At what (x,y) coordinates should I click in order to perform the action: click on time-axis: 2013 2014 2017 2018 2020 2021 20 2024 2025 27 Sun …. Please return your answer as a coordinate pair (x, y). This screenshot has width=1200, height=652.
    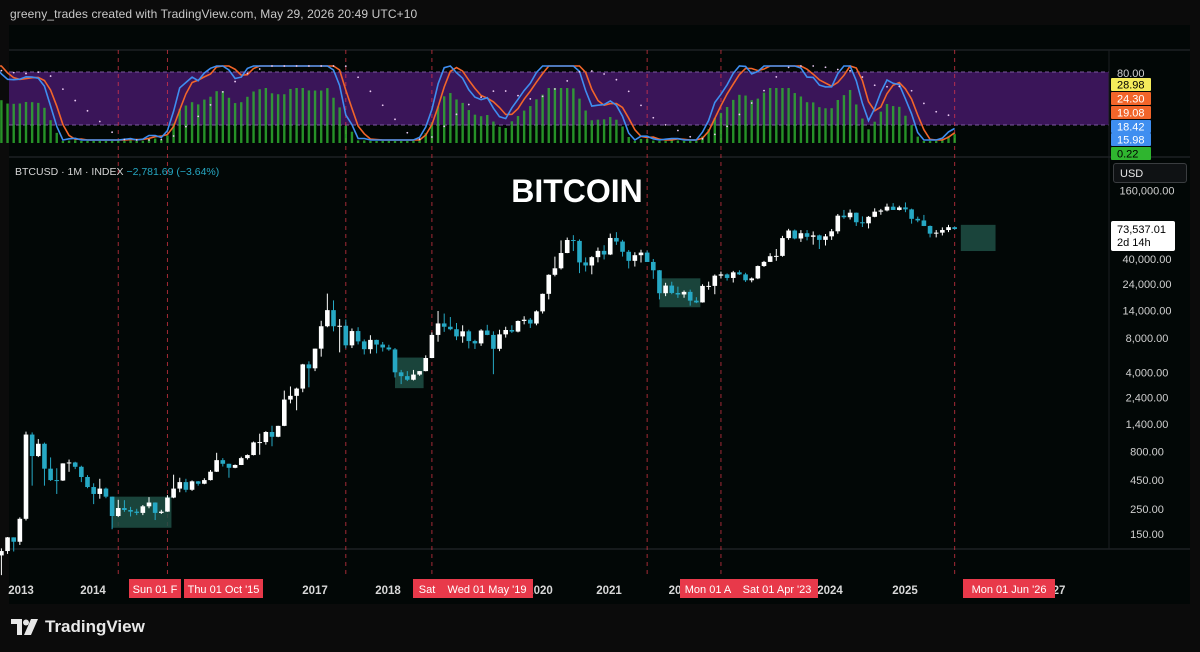
    Looking at the image, I should click on (536, 588).